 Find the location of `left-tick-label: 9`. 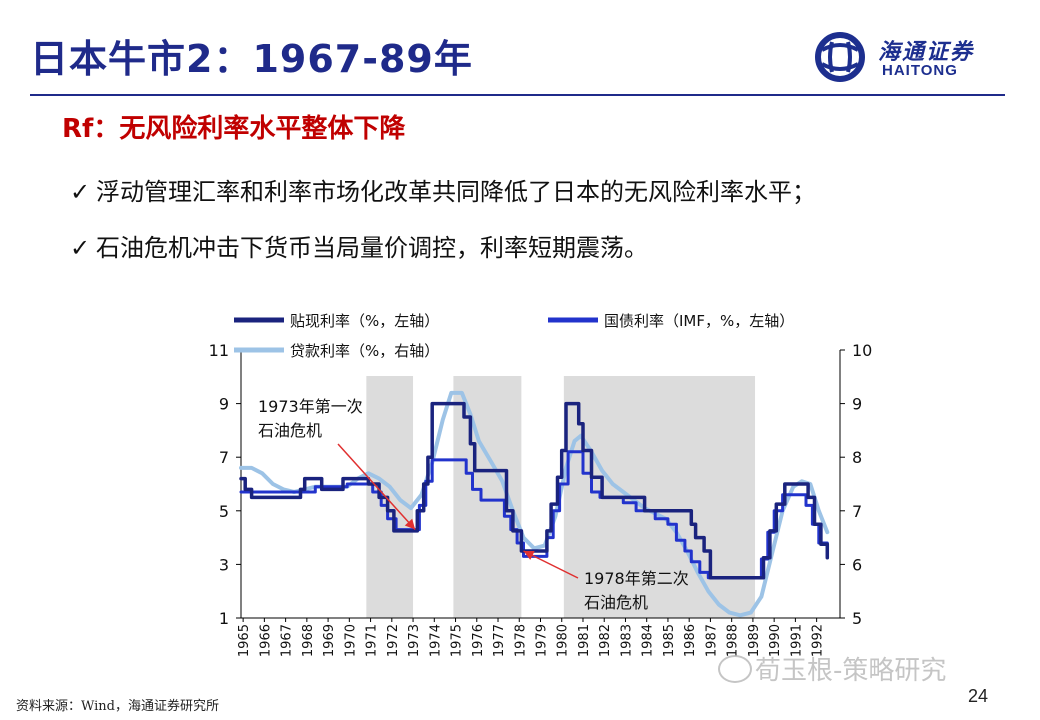

left-tick-label: 9 is located at coordinates (224, 404).